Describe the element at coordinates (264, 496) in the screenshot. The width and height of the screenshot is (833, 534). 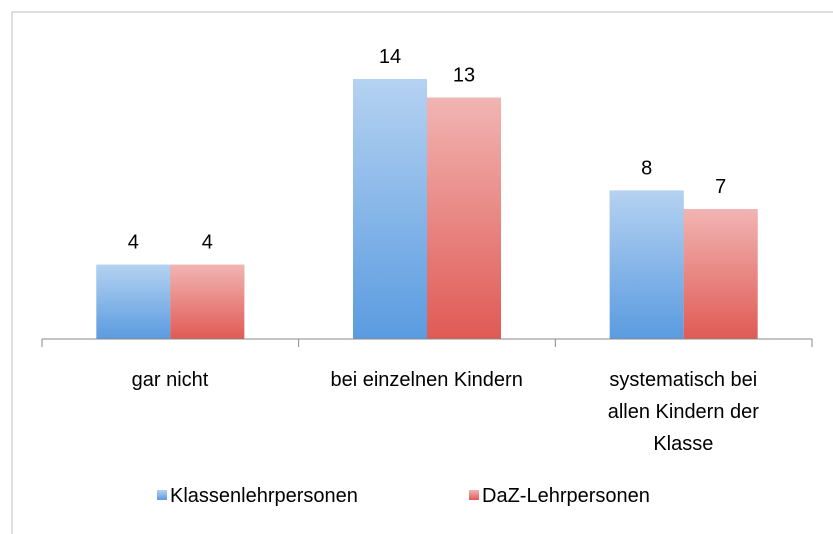
I see `legend-label: Klassenlehrpersonen` at that location.